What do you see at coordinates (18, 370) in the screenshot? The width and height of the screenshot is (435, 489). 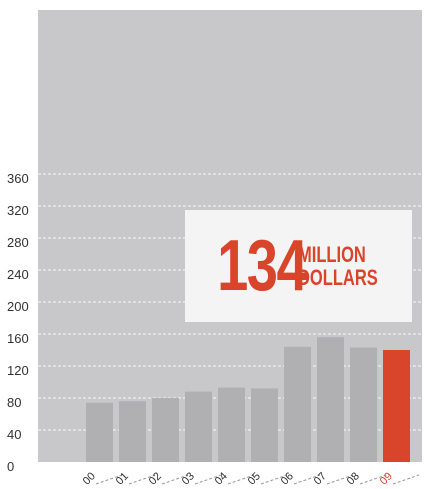 I see `y-tick-label: 120` at bounding box center [18, 370].